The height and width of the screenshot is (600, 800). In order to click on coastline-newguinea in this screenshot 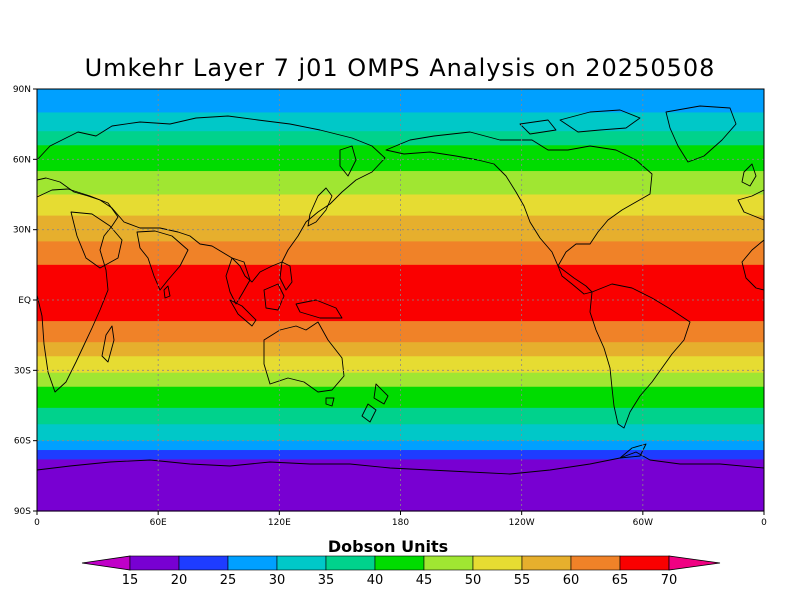, I will do `click(319, 309)`.